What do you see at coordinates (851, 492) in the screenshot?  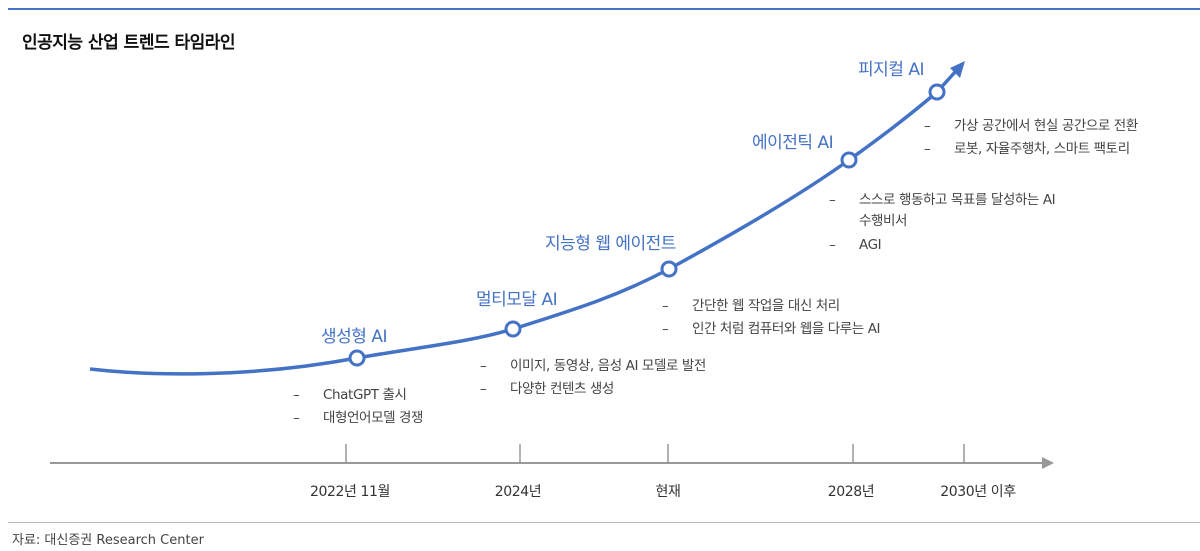 I see `time-label: 2028년` at bounding box center [851, 492].